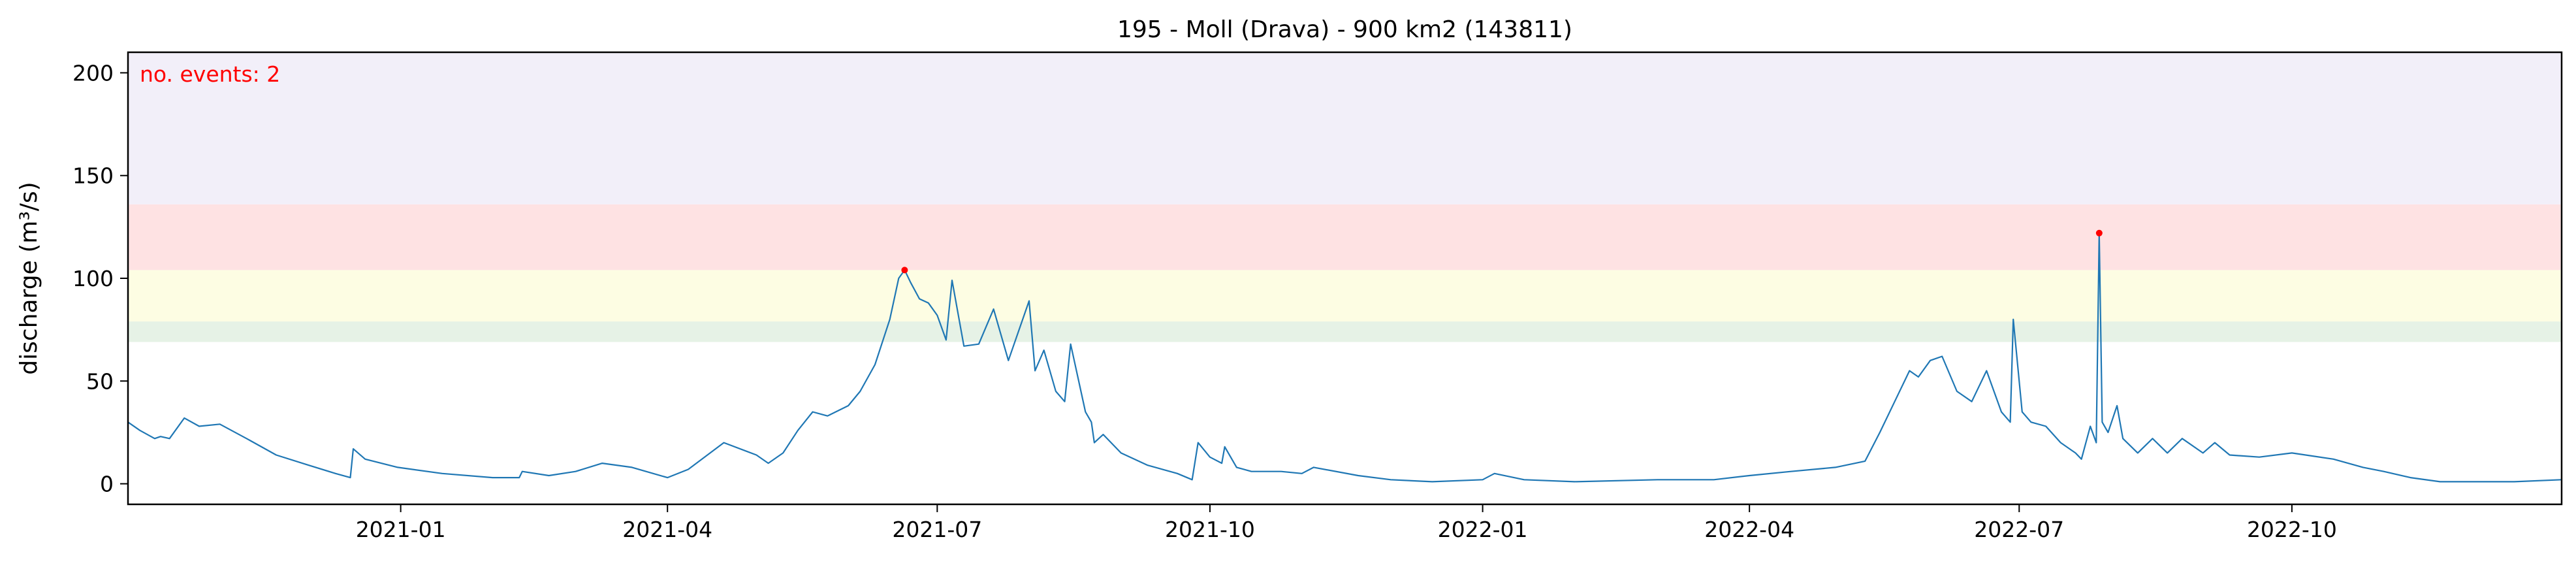 The image size is (2576, 569). What do you see at coordinates (667, 529) in the screenshot?
I see `x-tick-label: 2021-04` at bounding box center [667, 529].